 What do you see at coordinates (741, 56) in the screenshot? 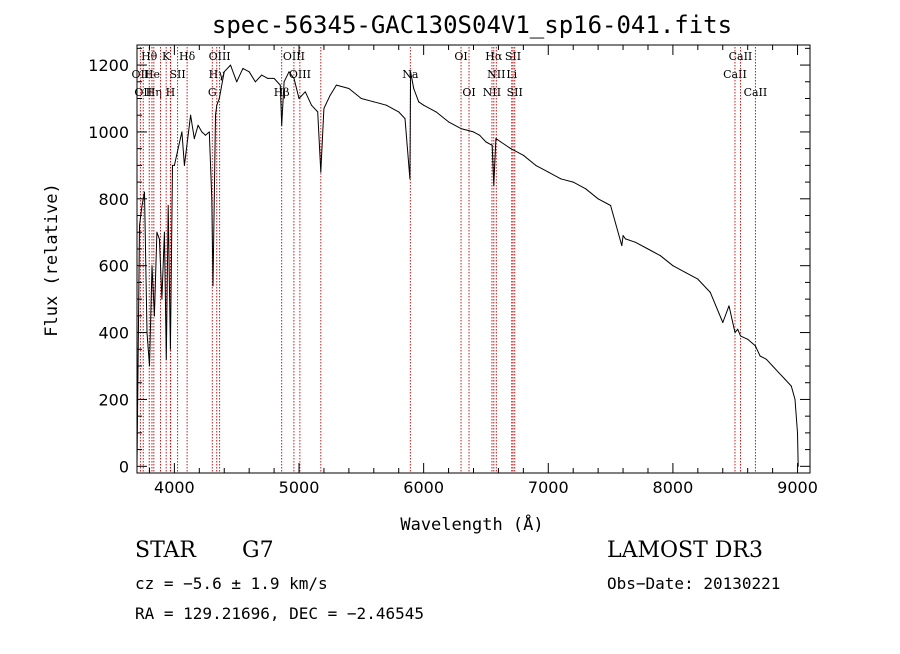
I see `line-label-28: CaII` at bounding box center [741, 56].